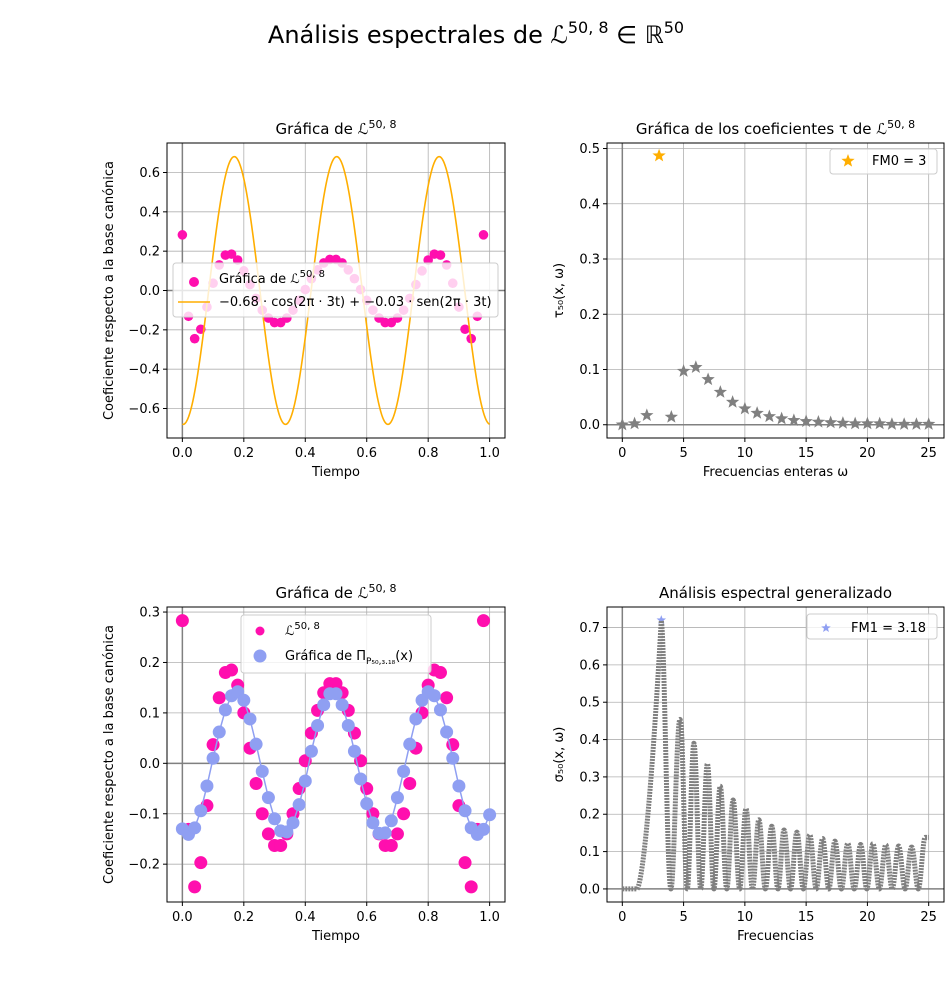 This screenshot has width=952, height=1005. I want to click on x-tick-label: 5, so click(683, 453).